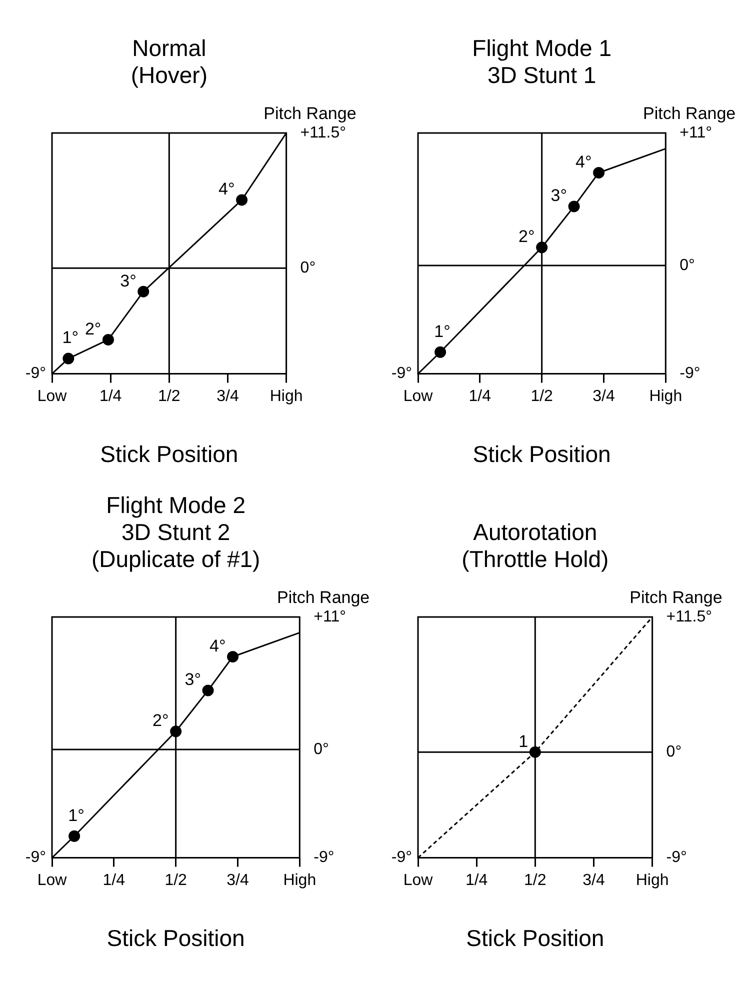 The image size is (748, 982). Describe the element at coordinates (523, 741) in the screenshot. I see `annotation: 1` at that location.